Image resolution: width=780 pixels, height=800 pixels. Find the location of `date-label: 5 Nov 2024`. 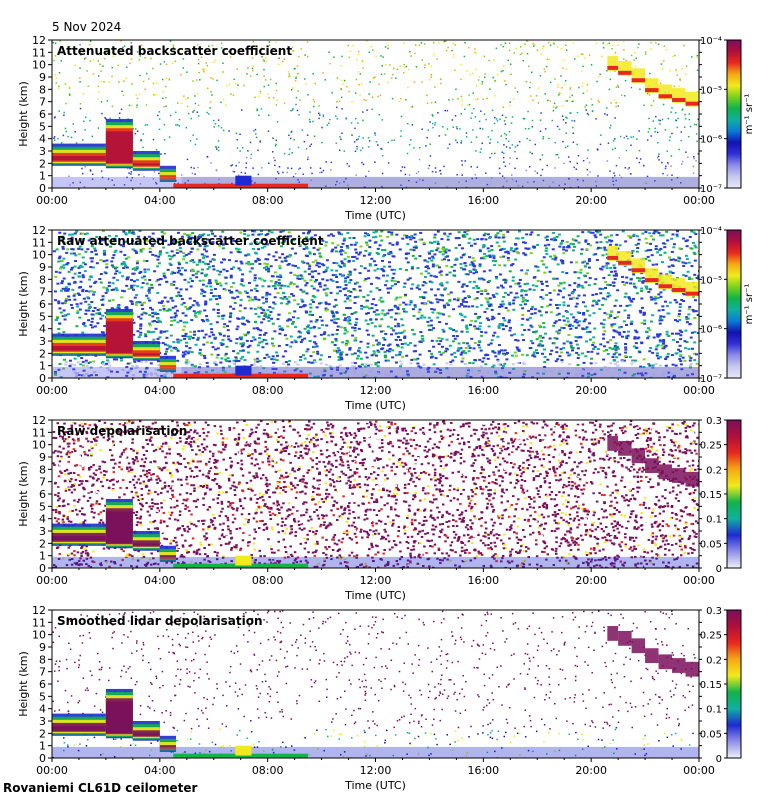

date-label: 5 Nov 2024 is located at coordinates (87, 27).